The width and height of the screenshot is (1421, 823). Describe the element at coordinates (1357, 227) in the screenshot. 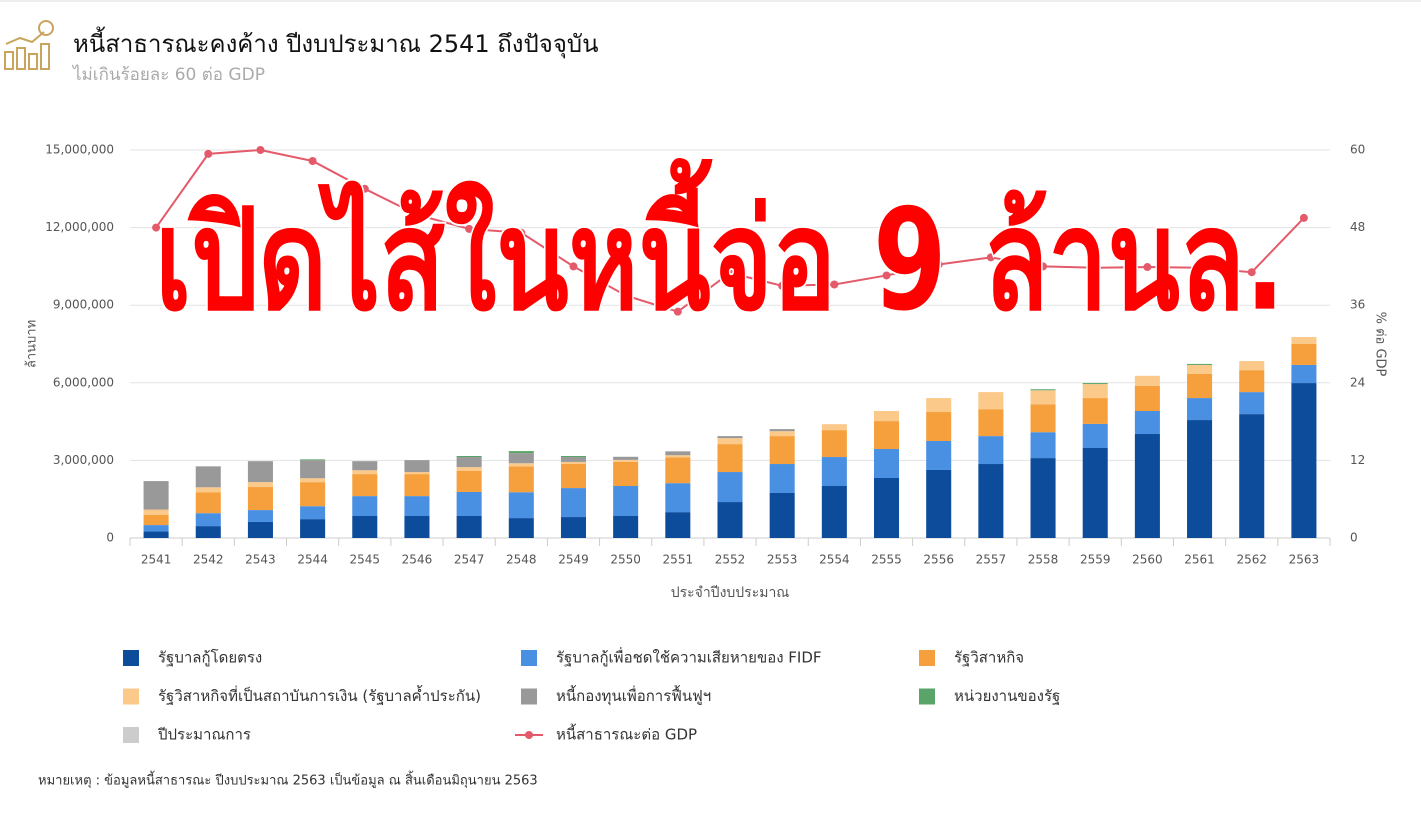

I see `y2-tick-label: 48` at that location.